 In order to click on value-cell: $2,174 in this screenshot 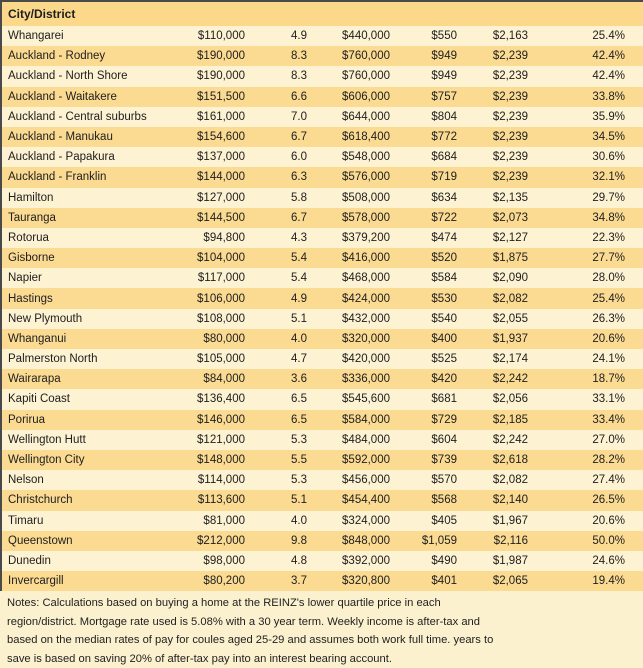, I will do `click(510, 359)`.